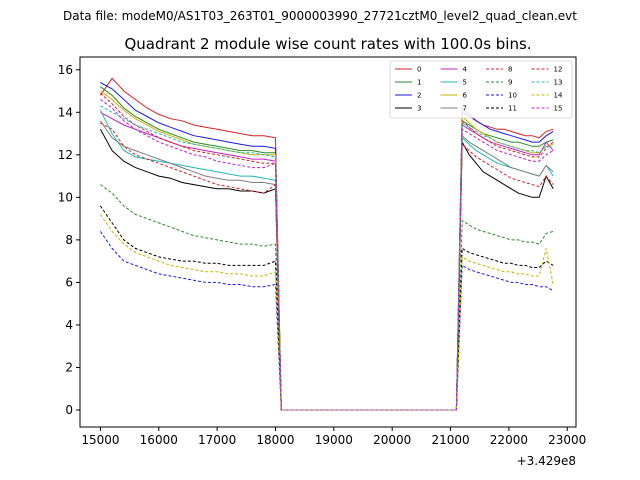  Describe the element at coordinates (450, 440) in the screenshot. I see `x-tick-label: 21000` at that location.